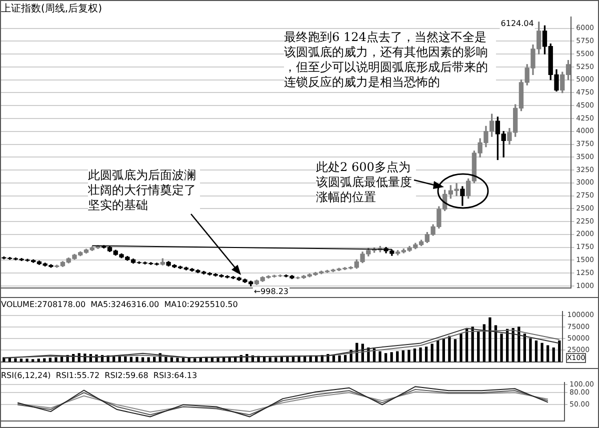  Describe the element at coordinates (366, 182) in the screenshot. I see `annotation: 此处2 600多点为该圆弧底最低量度涨幅的位置` at that location.